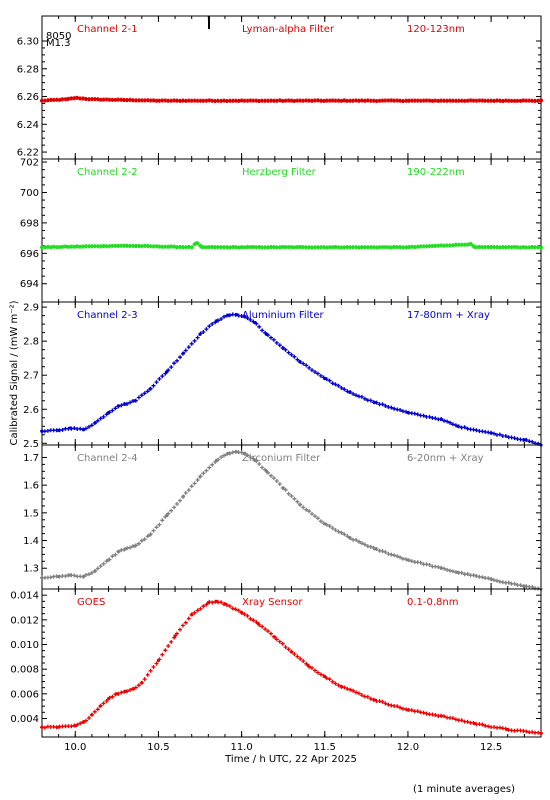 This screenshot has width=550, height=800. I want to click on y-tick-label: 6.26, so click(28, 97).